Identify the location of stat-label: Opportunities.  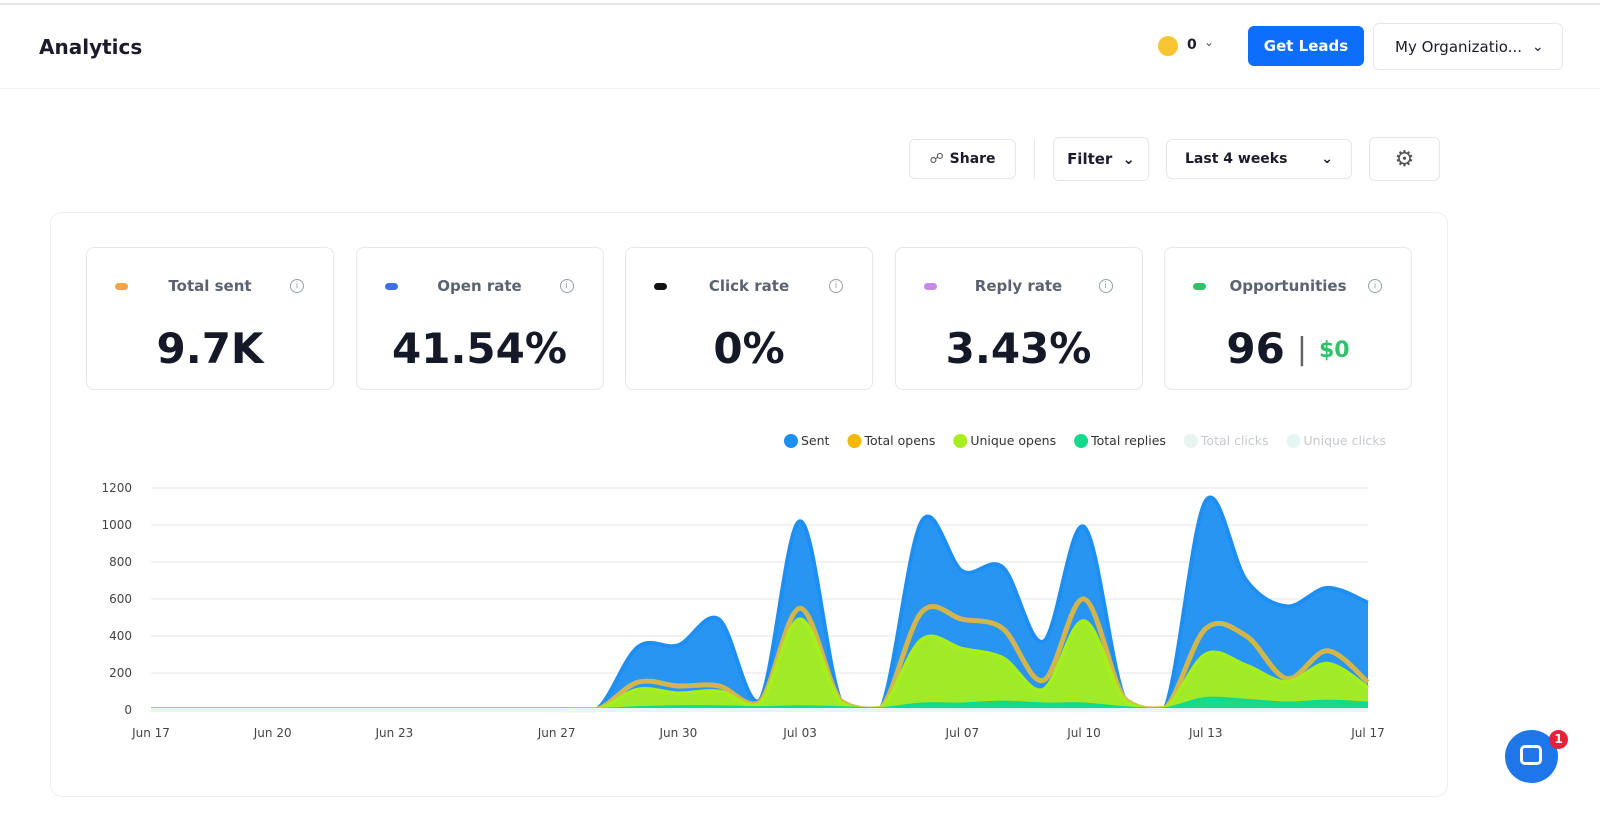
(1288, 286).